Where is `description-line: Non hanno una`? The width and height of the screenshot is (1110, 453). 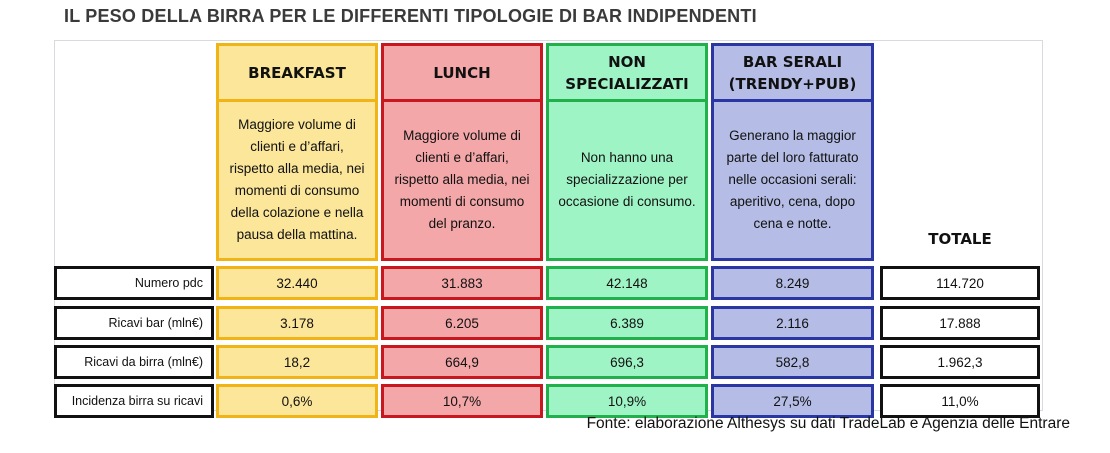 description-line: Non hanno una is located at coordinates (627, 157).